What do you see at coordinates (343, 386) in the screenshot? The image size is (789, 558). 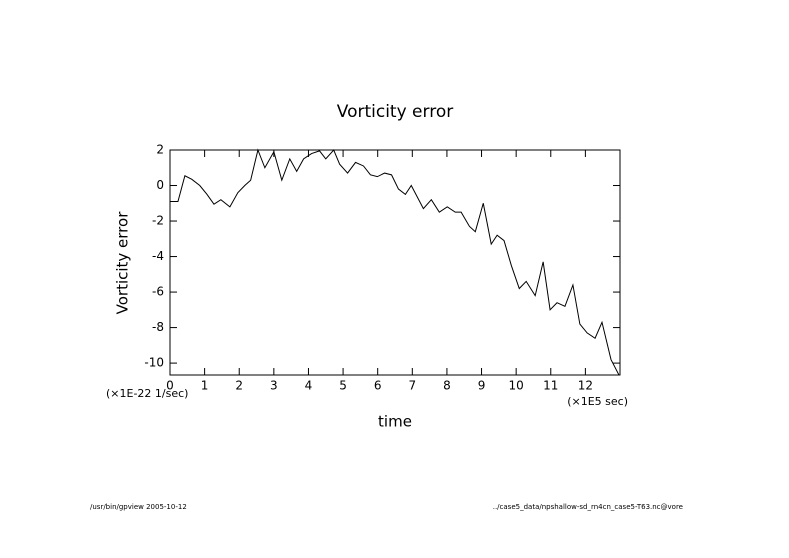 I see `x-tick-label: 5` at bounding box center [343, 386].